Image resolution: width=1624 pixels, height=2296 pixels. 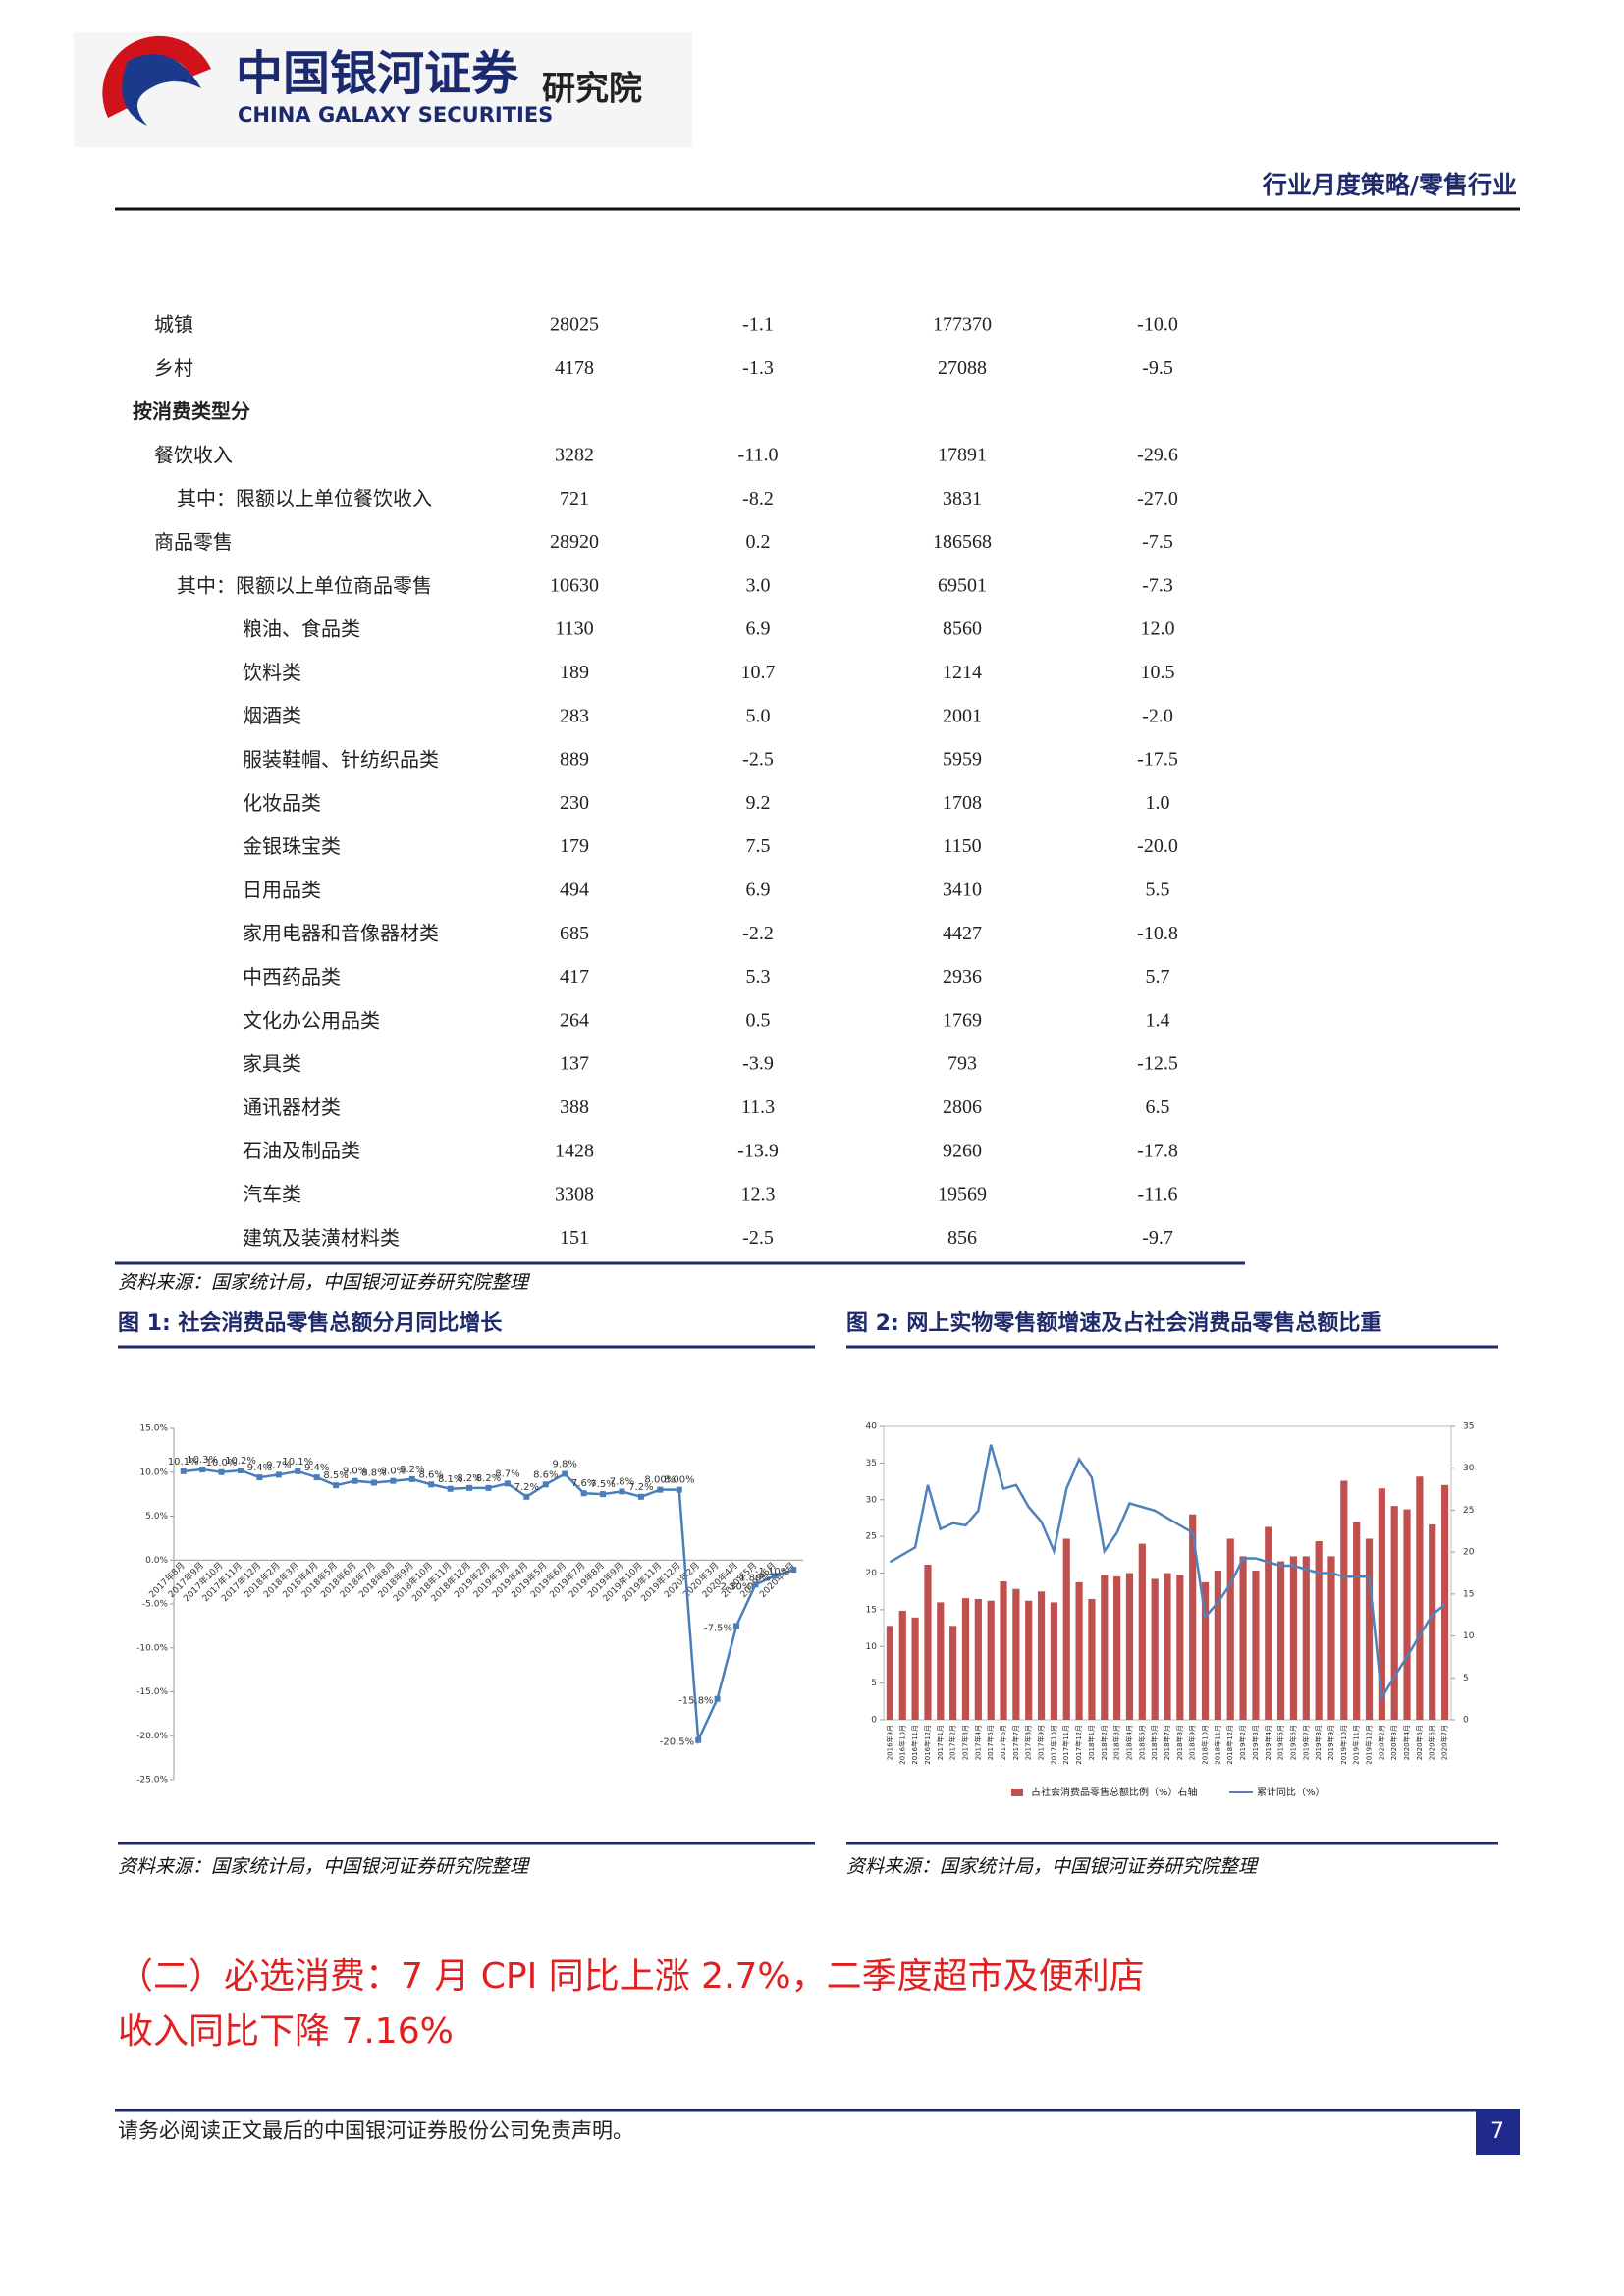 What do you see at coordinates (574, 499) in the screenshot?
I see `cell: 721` at bounding box center [574, 499].